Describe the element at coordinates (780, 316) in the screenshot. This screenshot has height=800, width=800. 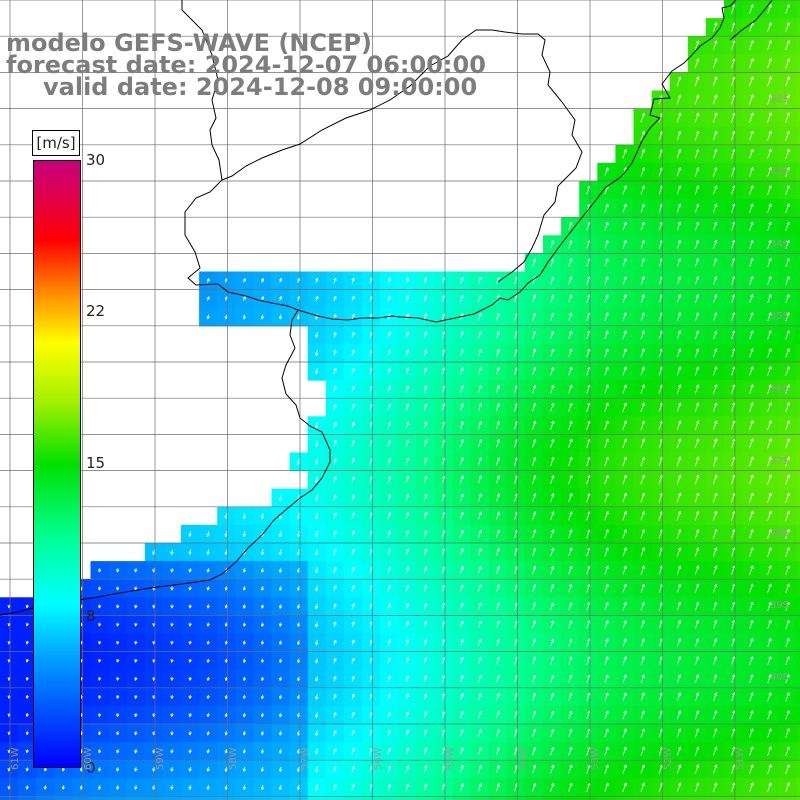
I see `lat-label: 35S` at that location.